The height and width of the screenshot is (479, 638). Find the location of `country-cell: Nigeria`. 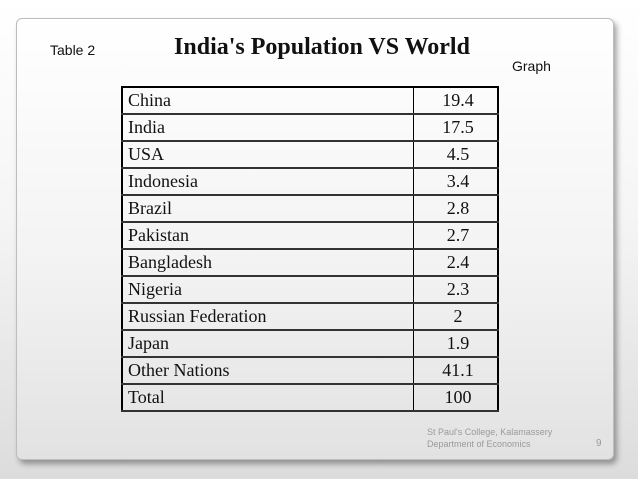

country-cell: Nigeria is located at coordinates (267, 289).